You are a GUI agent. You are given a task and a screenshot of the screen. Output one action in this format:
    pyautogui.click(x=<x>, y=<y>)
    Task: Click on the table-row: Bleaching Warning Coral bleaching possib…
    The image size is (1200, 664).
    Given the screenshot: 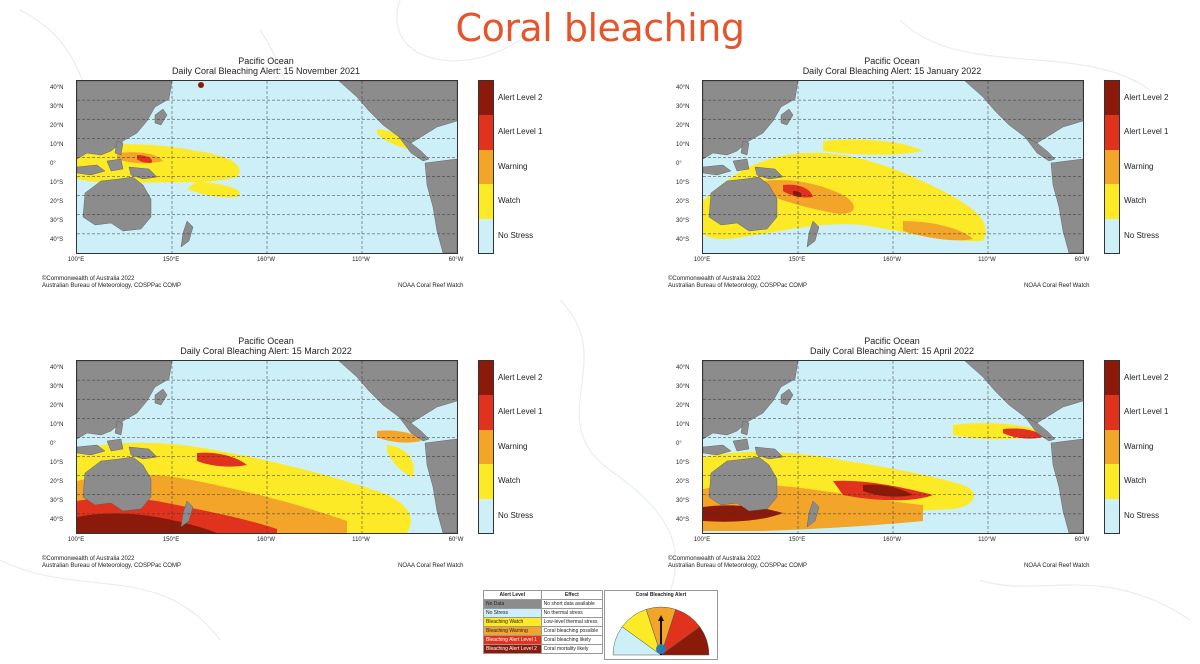 What is the action you would take?
    pyautogui.click(x=543, y=631)
    